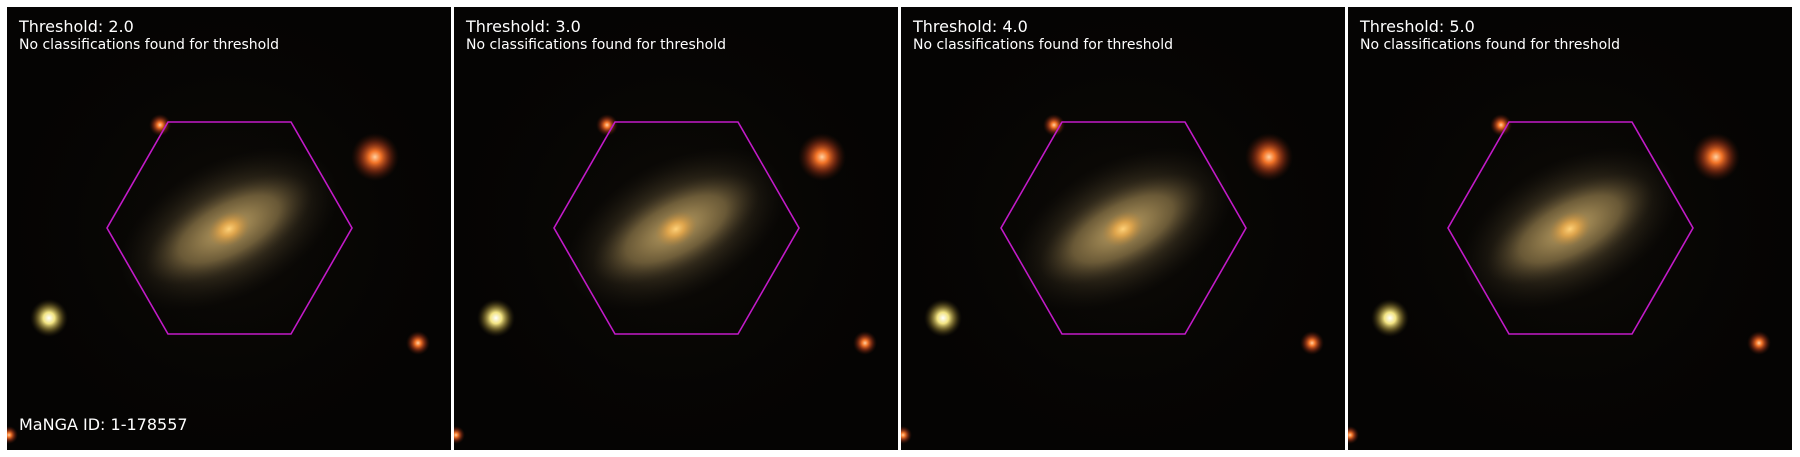  Describe the element at coordinates (76, 26) in the screenshot. I see `panel-title: Threshold: 2.0` at that location.